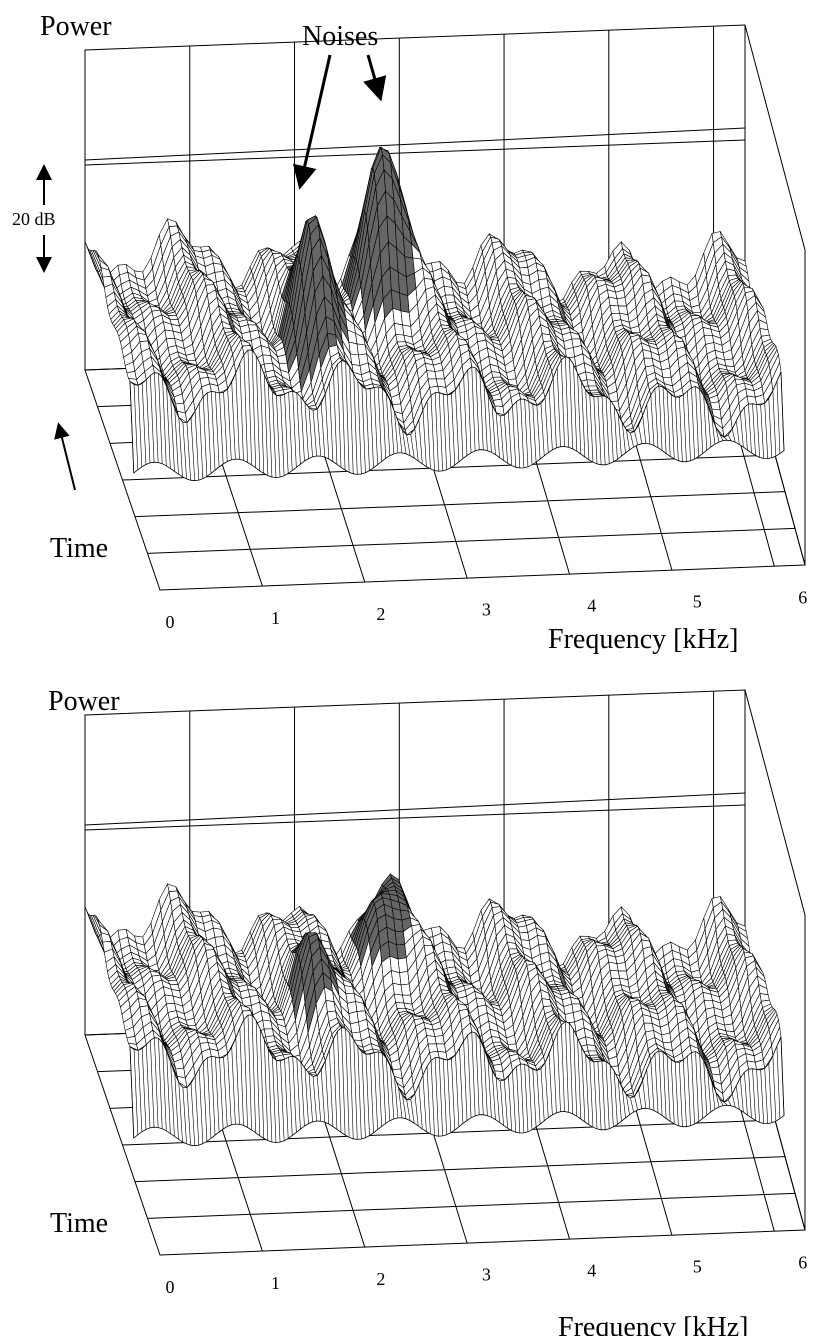 This screenshot has height=1336, width=817. I want to click on x-tick-label: 5, so click(697, 1267).